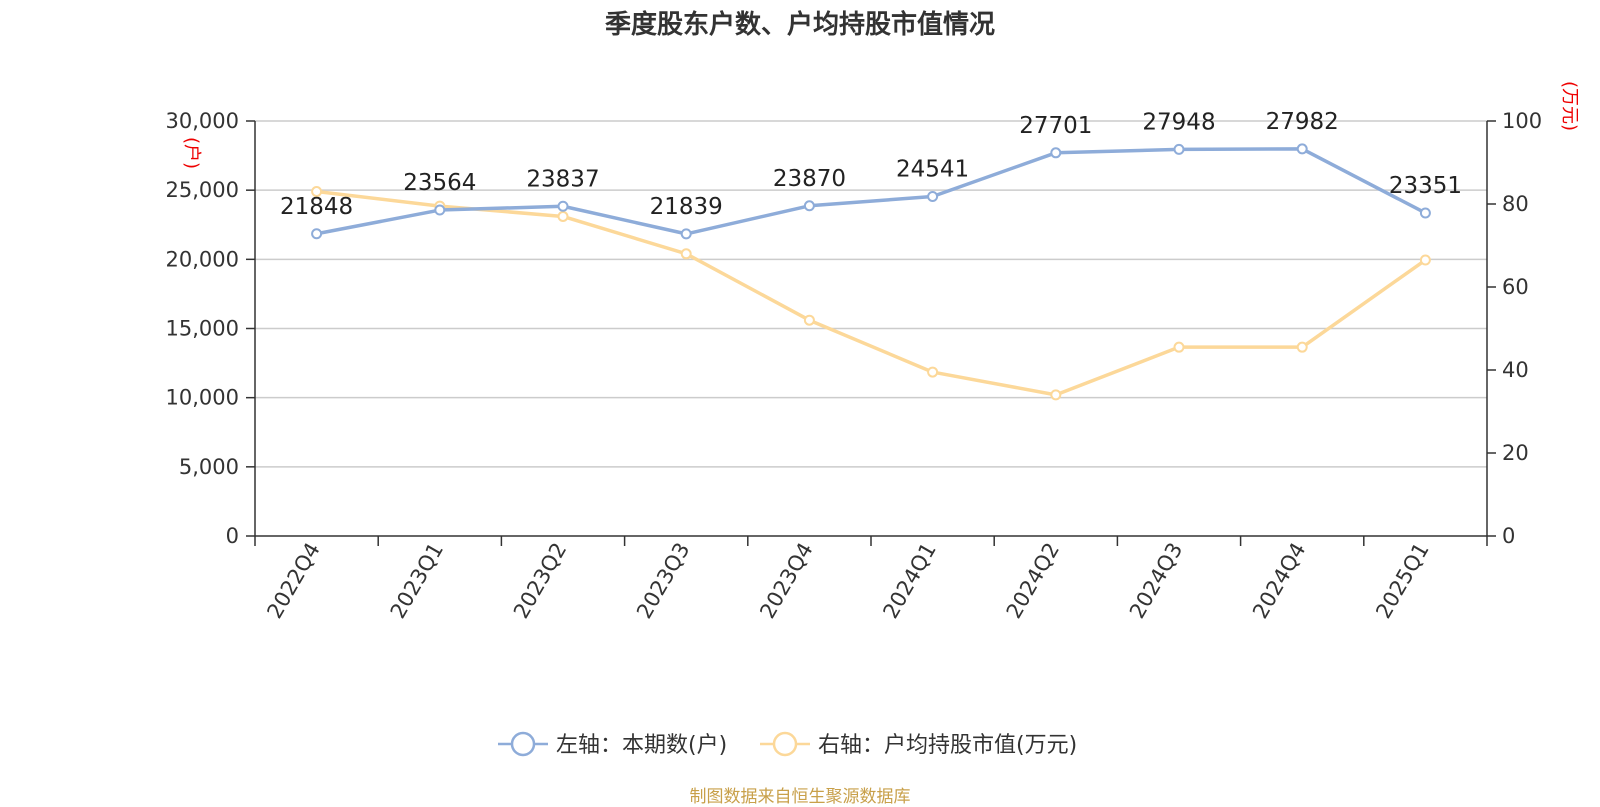 This screenshot has height=807, width=1600. I want to click on left-tick-label: 15,000, so click(202, 329).